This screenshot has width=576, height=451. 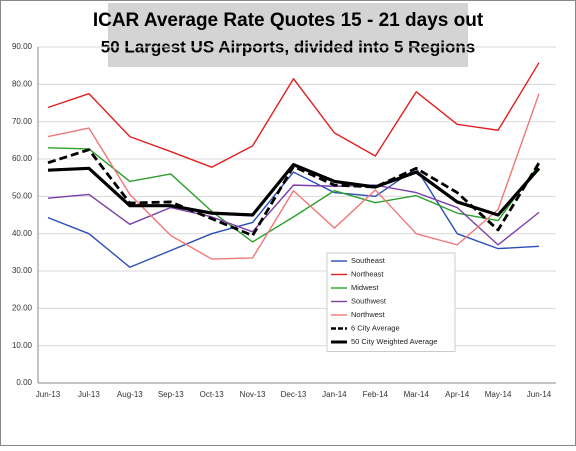 What do you see at coordinates (22, 121) in the screenshot?
I see `y-tick-label: 70.00` at bounding box center [22, 121].